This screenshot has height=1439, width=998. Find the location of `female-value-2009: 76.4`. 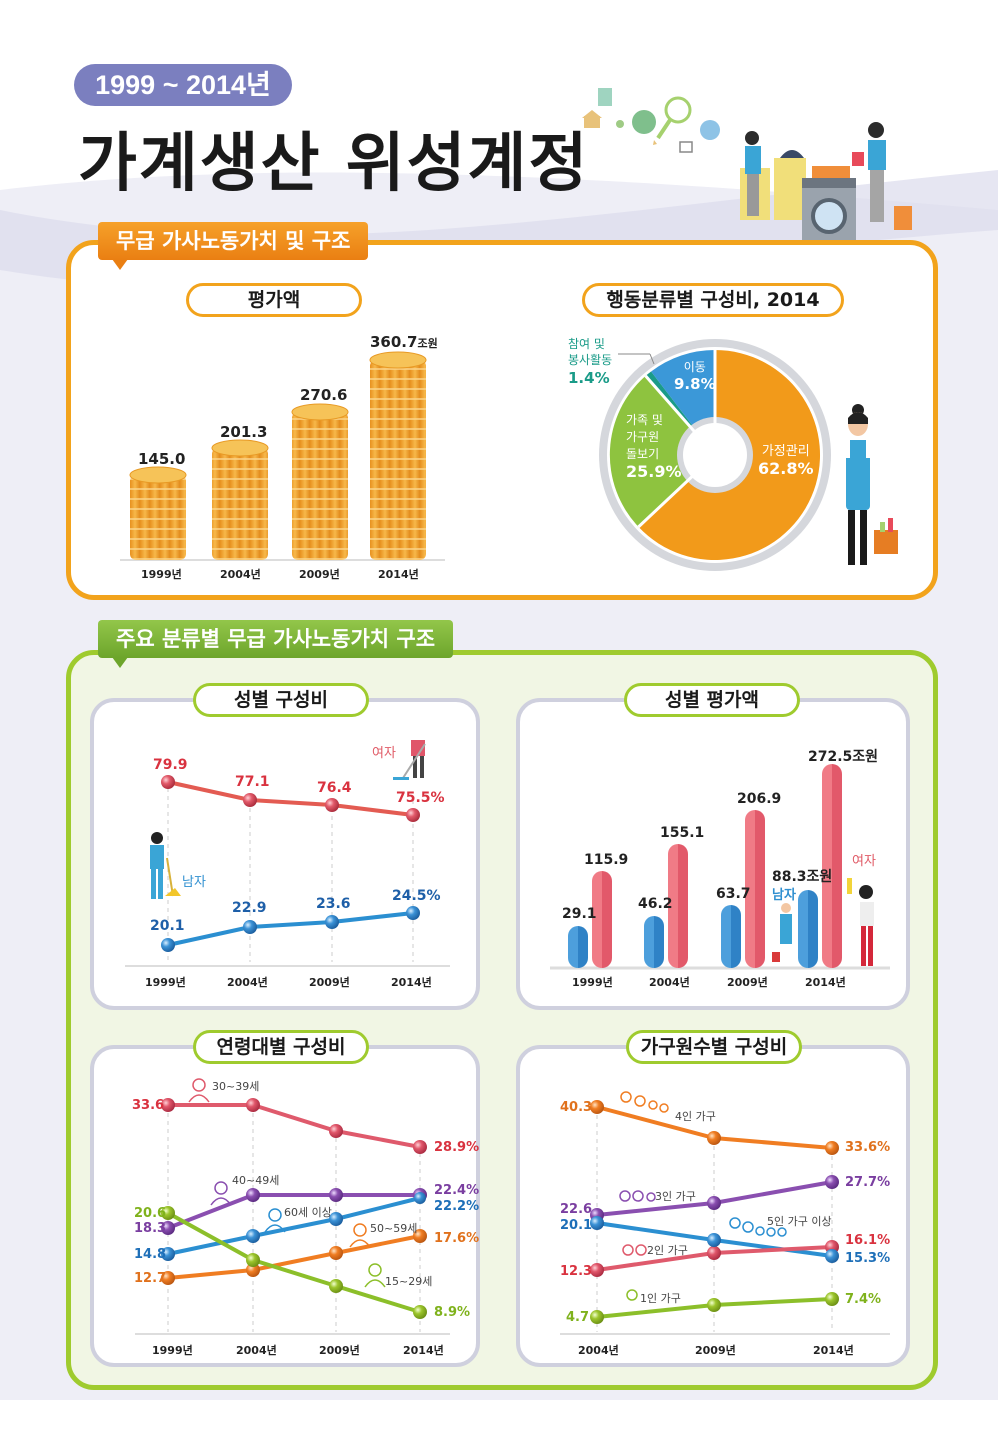

female-value-2009: 76.4 is located at coordinates (334, 788).